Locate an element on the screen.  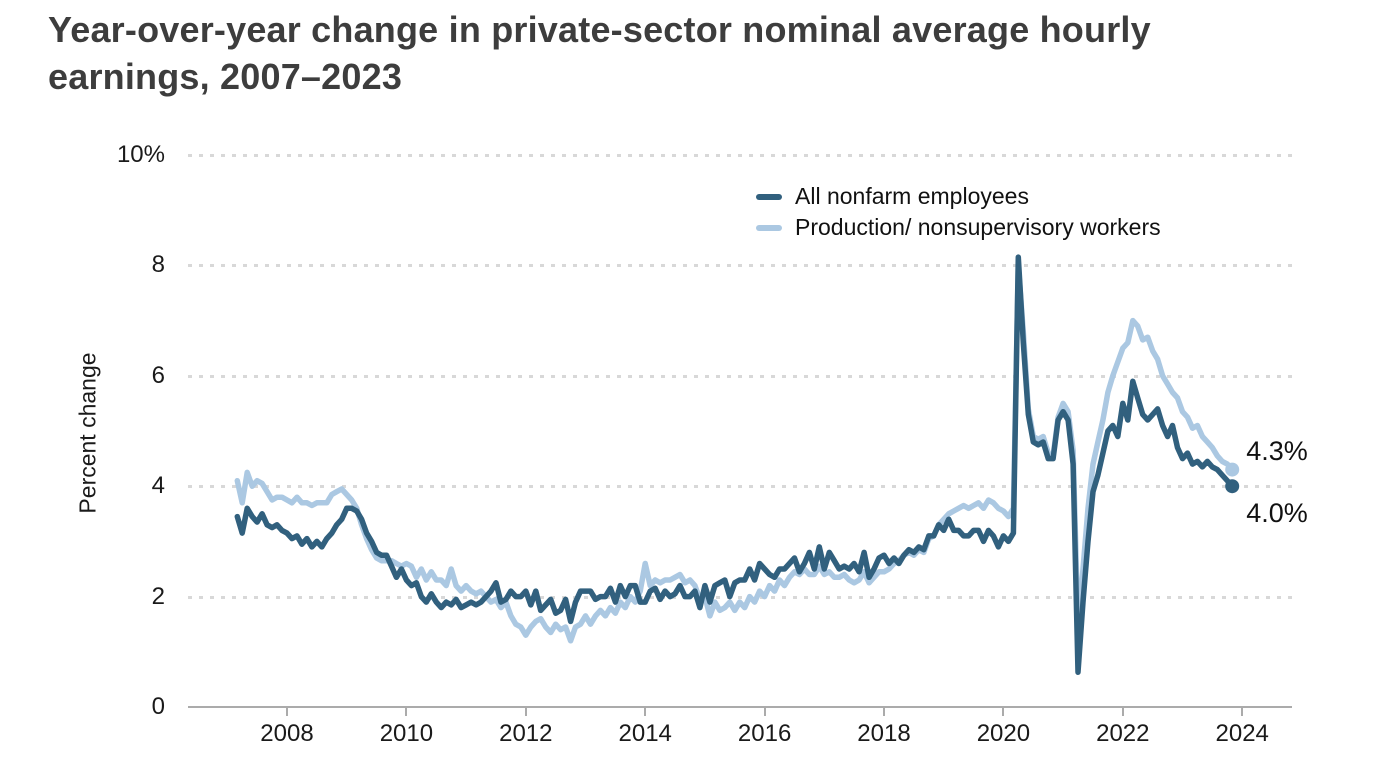
x-tick-mark-2018 is located at coordinates (884, 711).